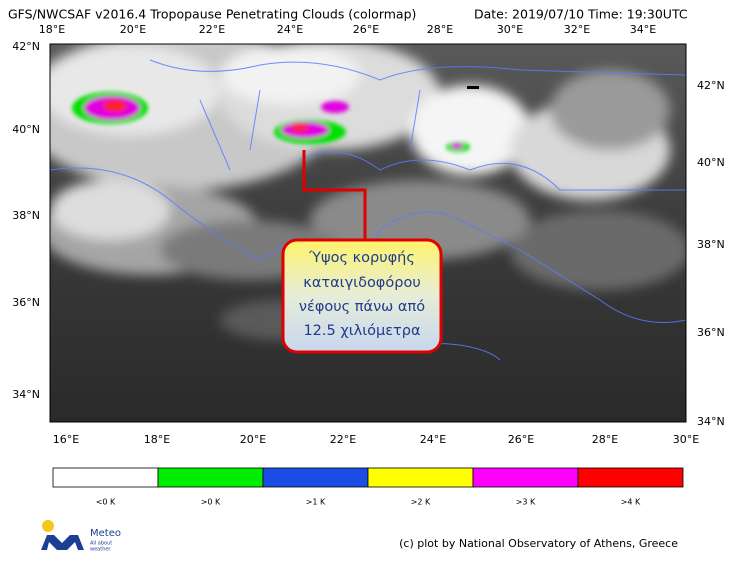 This screenshot has height=561, width=735. I want to click on right-axis-label: 38°N, so click(711, 244).